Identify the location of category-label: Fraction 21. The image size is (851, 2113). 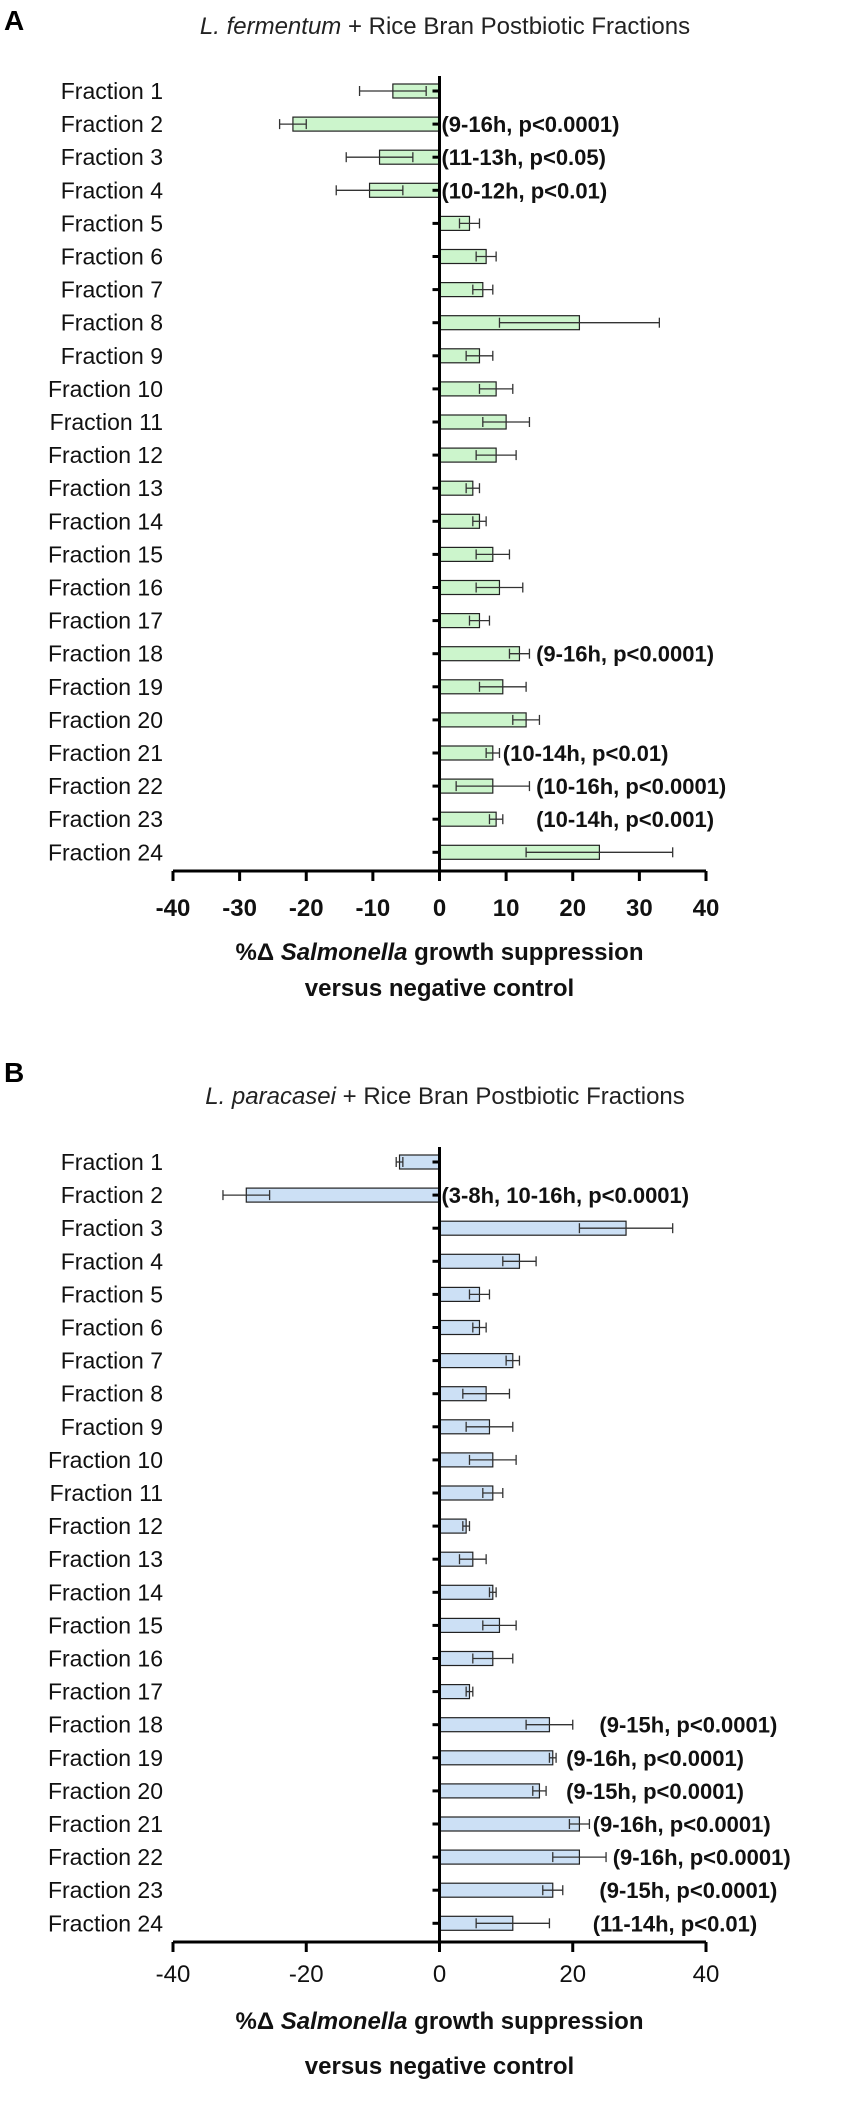
(105, 753).